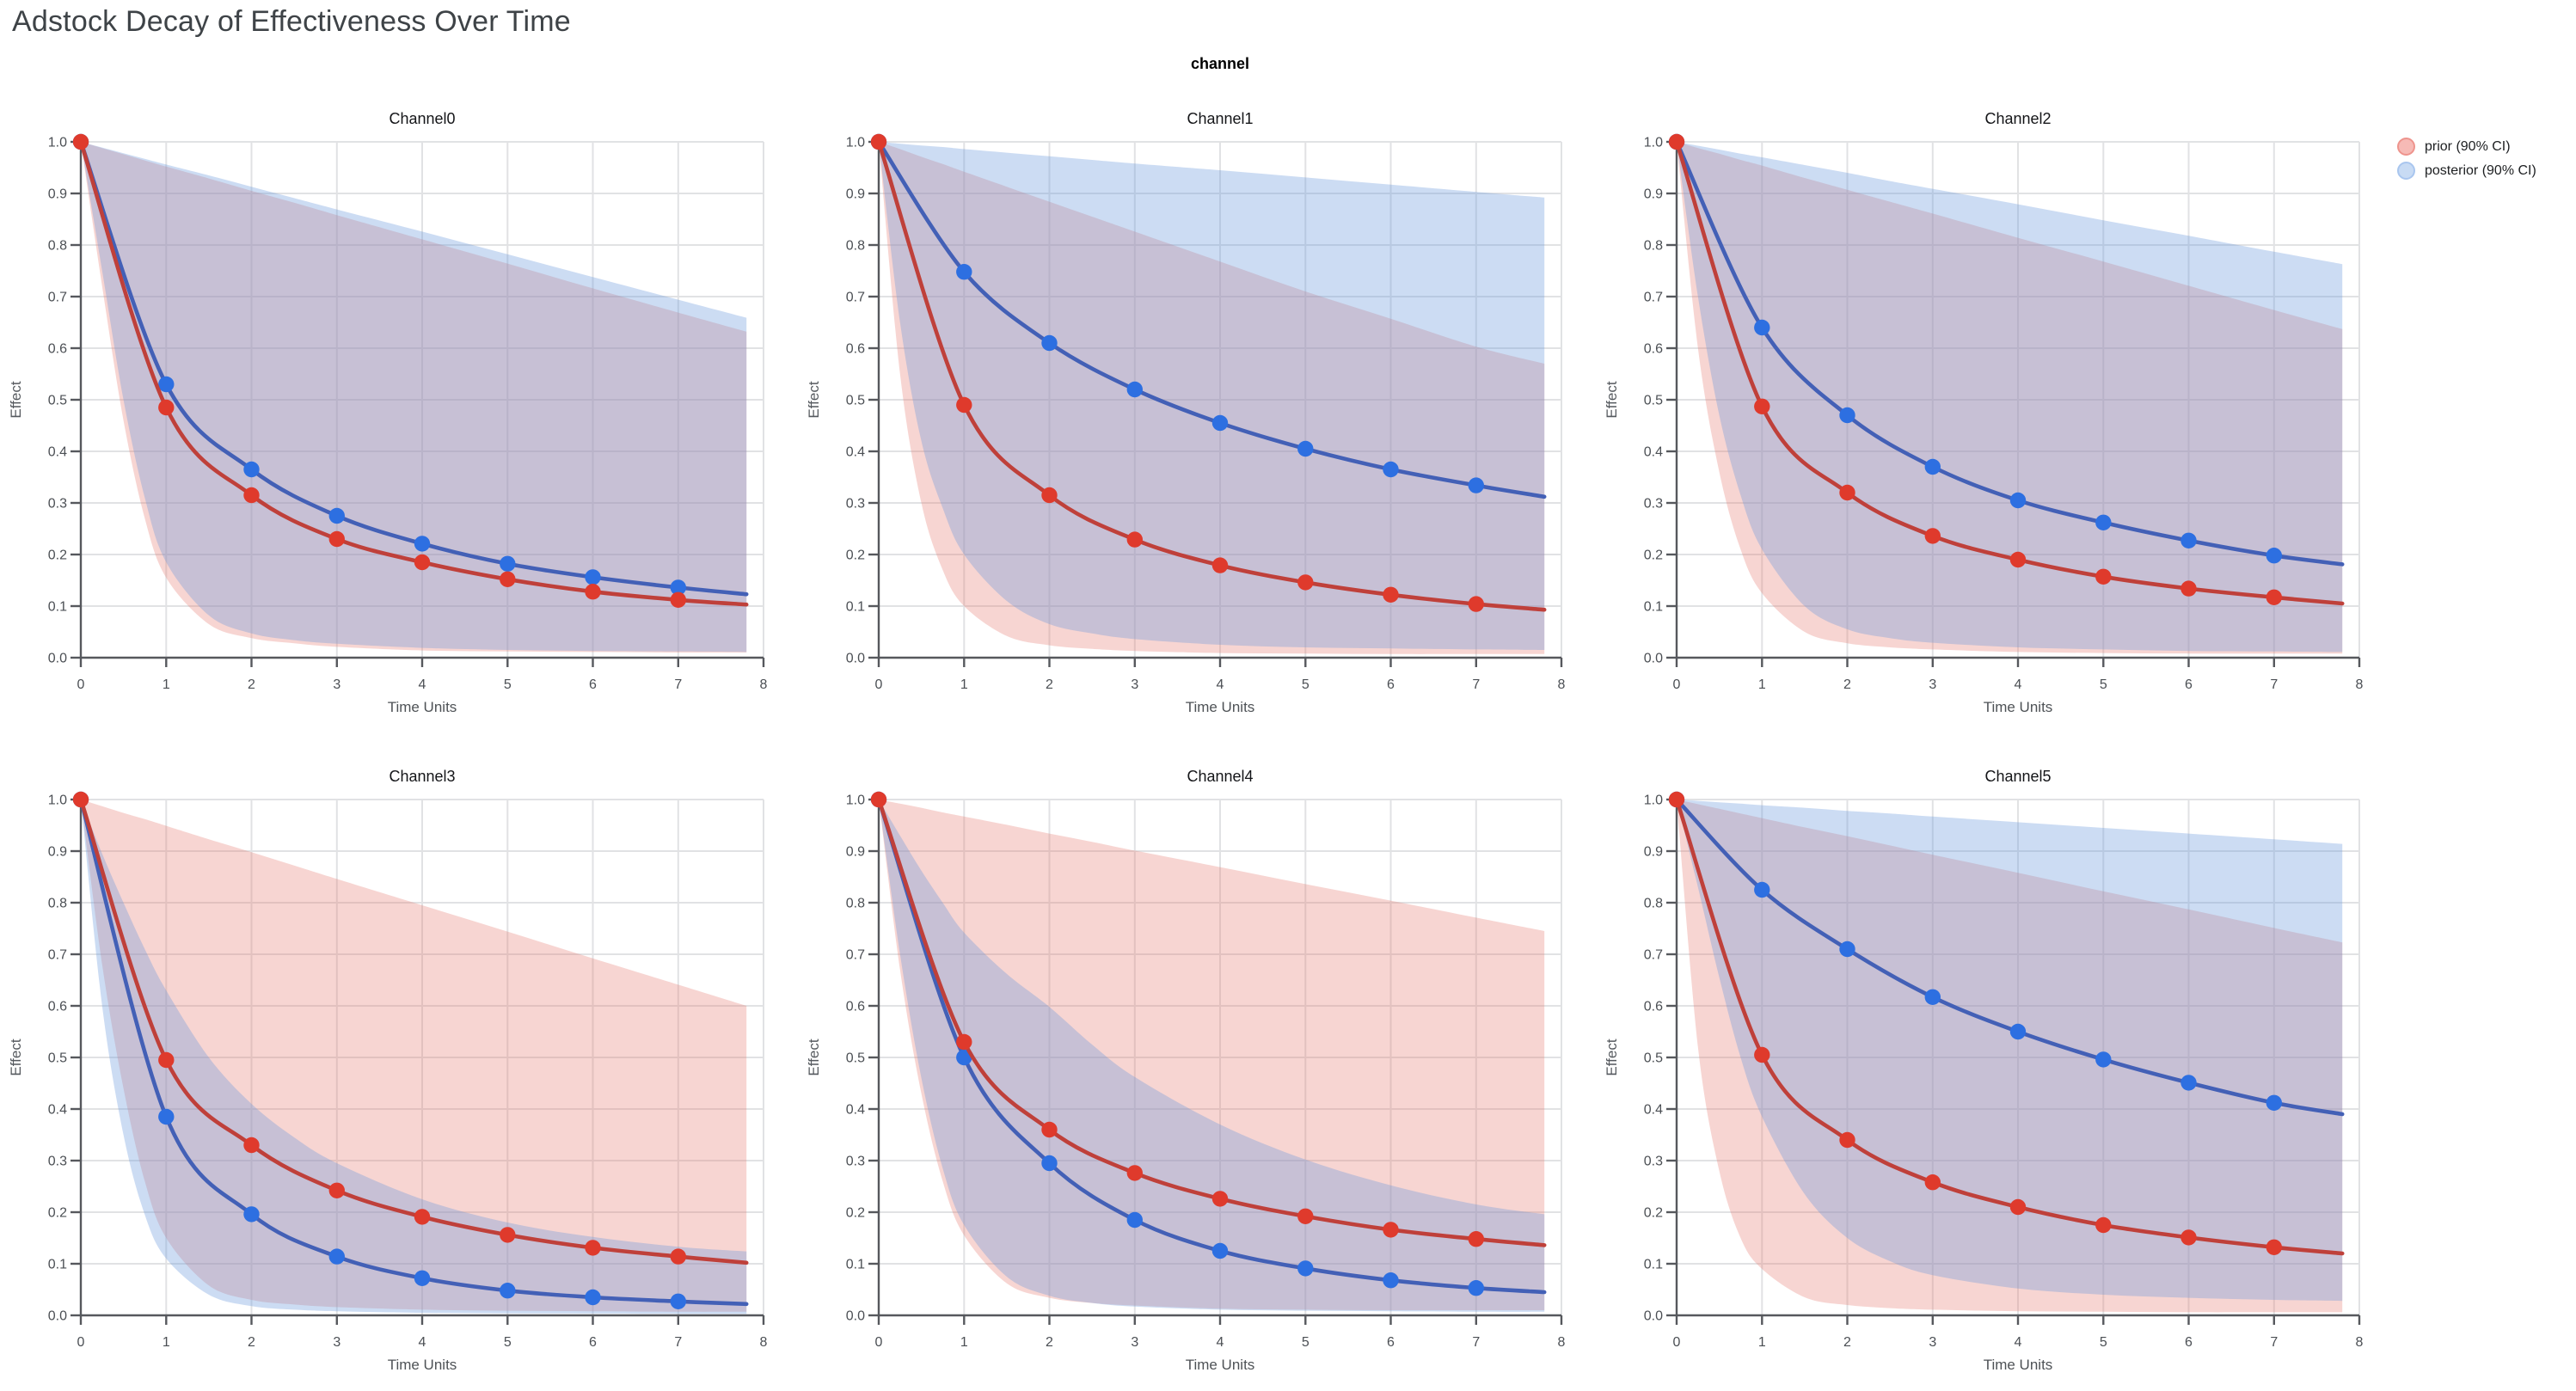 The height and width of the screenshot is (1391, 2576). What do you see at coordinates (1177, 372) in the screenshot?
I see `prior-markers` at bounding box center [1177, 372].